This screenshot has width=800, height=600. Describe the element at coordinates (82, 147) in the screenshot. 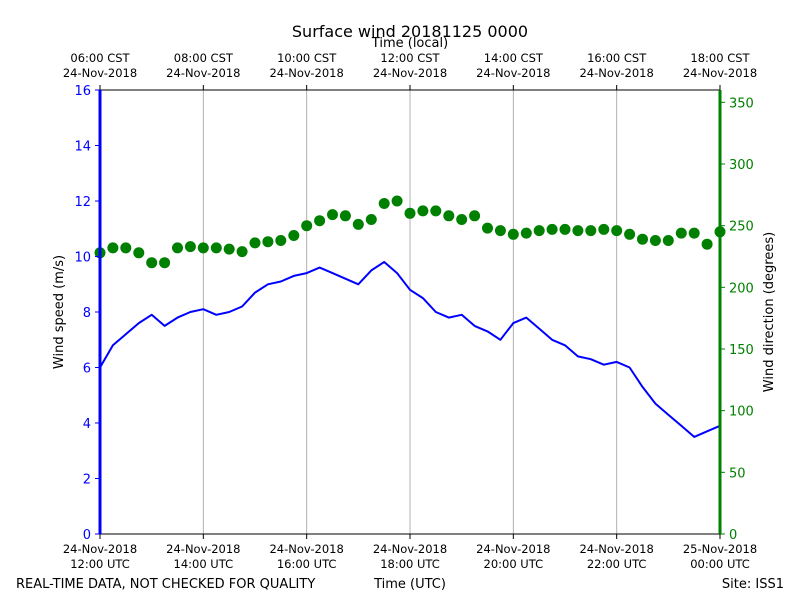

I see `y-tick-label-left: 14` at that location.